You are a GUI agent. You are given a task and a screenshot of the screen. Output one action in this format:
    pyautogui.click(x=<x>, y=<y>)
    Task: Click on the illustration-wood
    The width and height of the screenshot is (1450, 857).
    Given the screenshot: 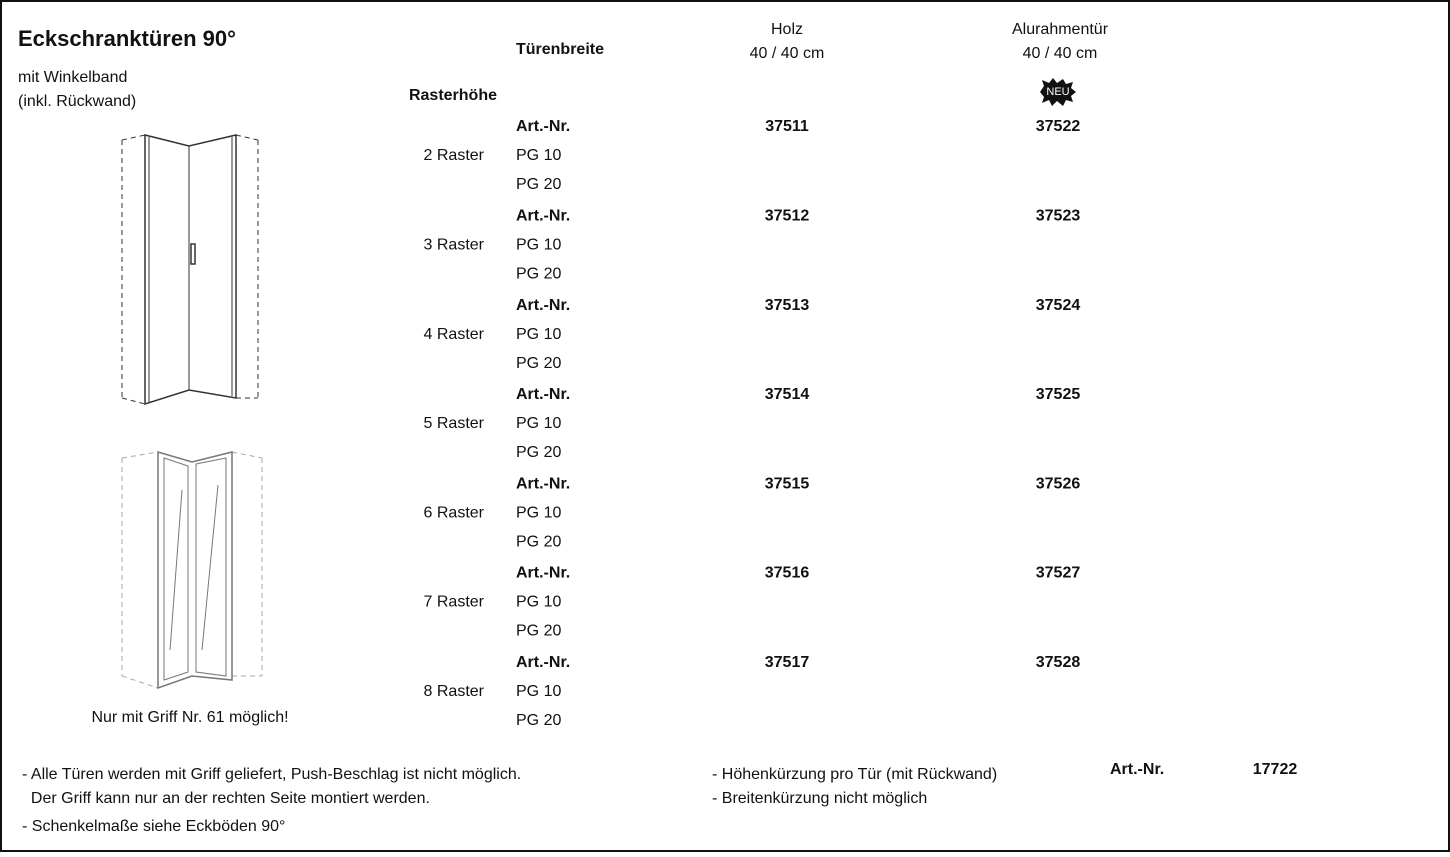 What is the action you would take?
    pyautogui.click(x=190, y=270)
    